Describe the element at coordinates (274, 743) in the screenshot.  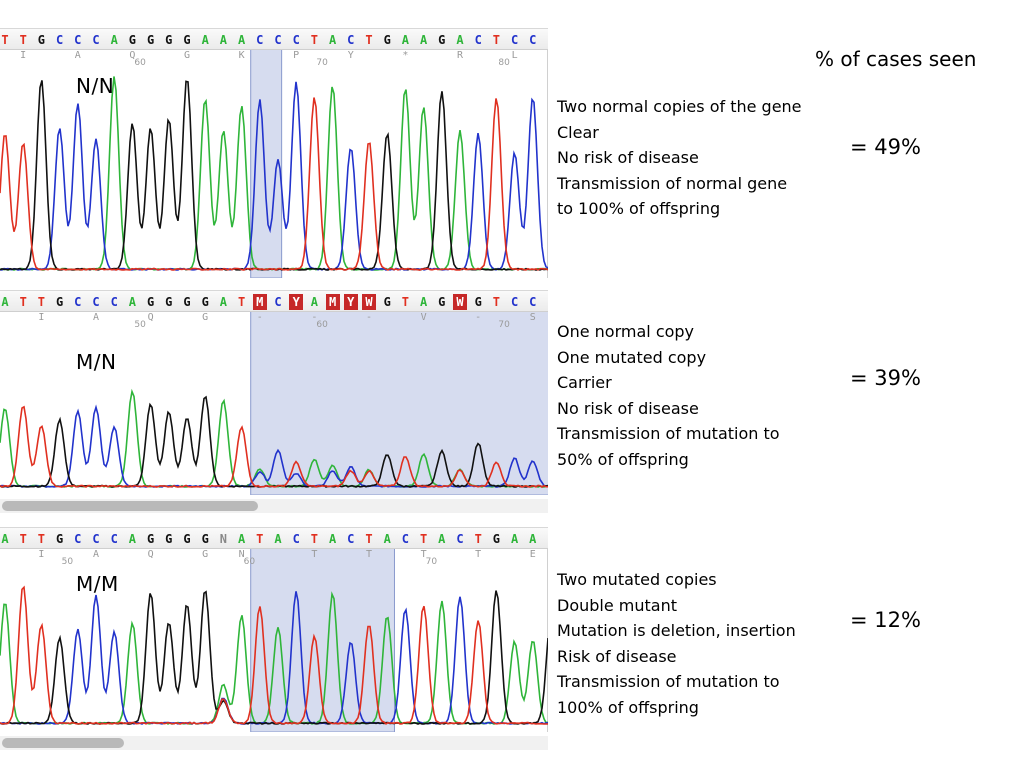
I see `scrollbar-track-mm` at that location.